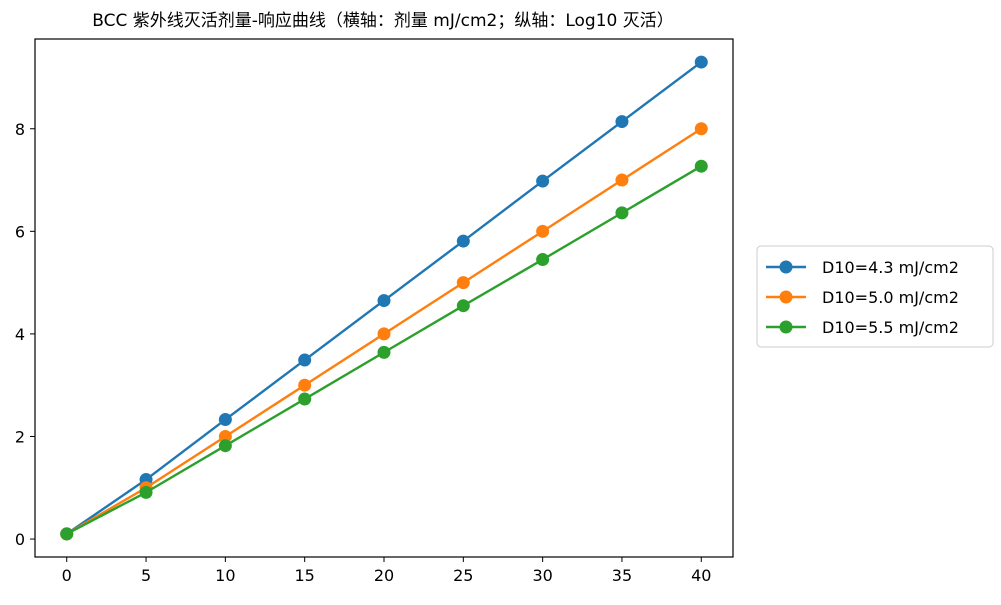 The image size is (1001, 605). What do you see at coordinates (701, 575) in the screenshot?
I see `x-tick-label: 40` at bounding box center [701, 575].